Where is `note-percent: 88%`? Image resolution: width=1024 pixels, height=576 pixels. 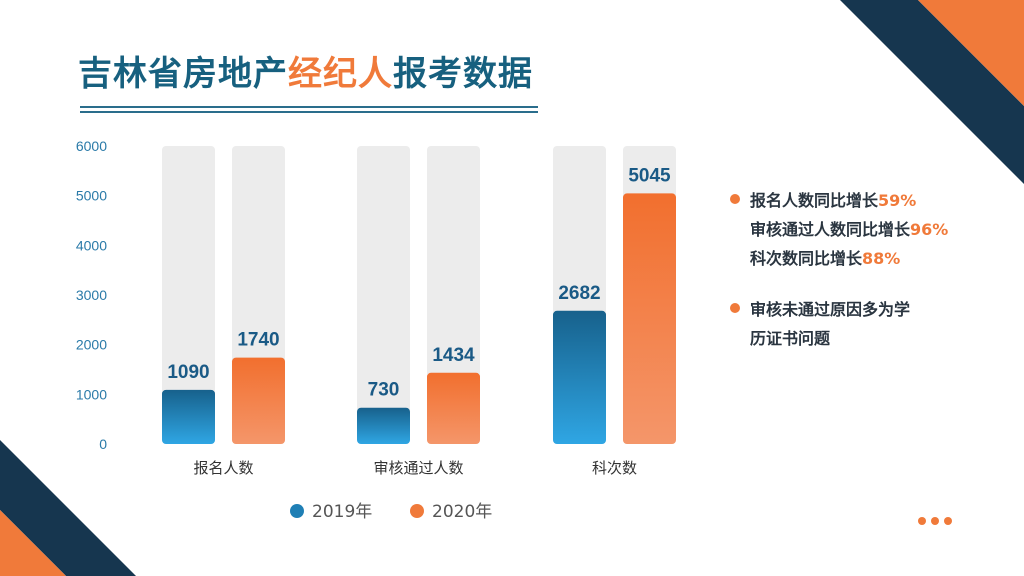
note-percent: 88% is located at coordinates (881, 258).